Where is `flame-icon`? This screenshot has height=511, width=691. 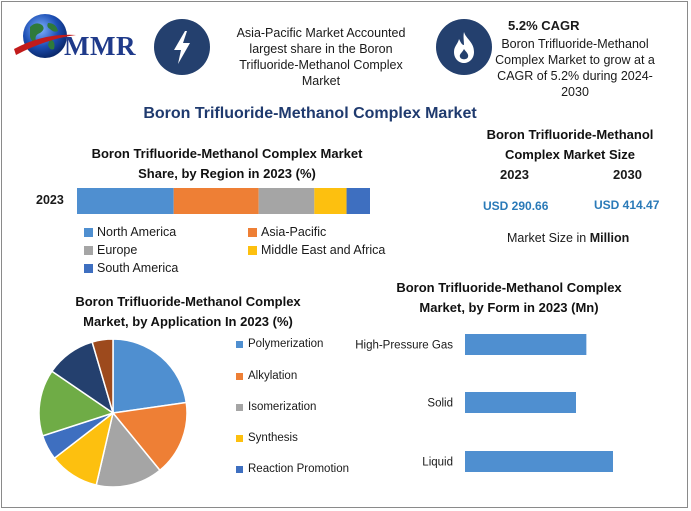
flame-icon is located at coordinates (464, 47).